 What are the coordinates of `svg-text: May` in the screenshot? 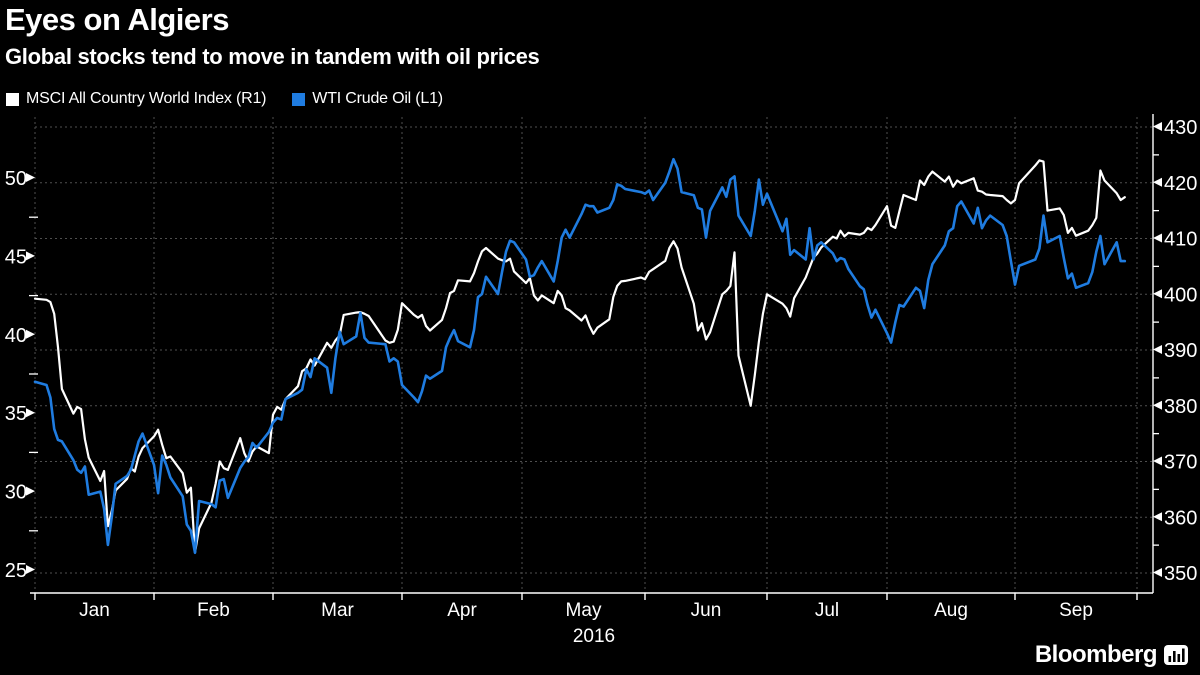 It's located at (584, 610).